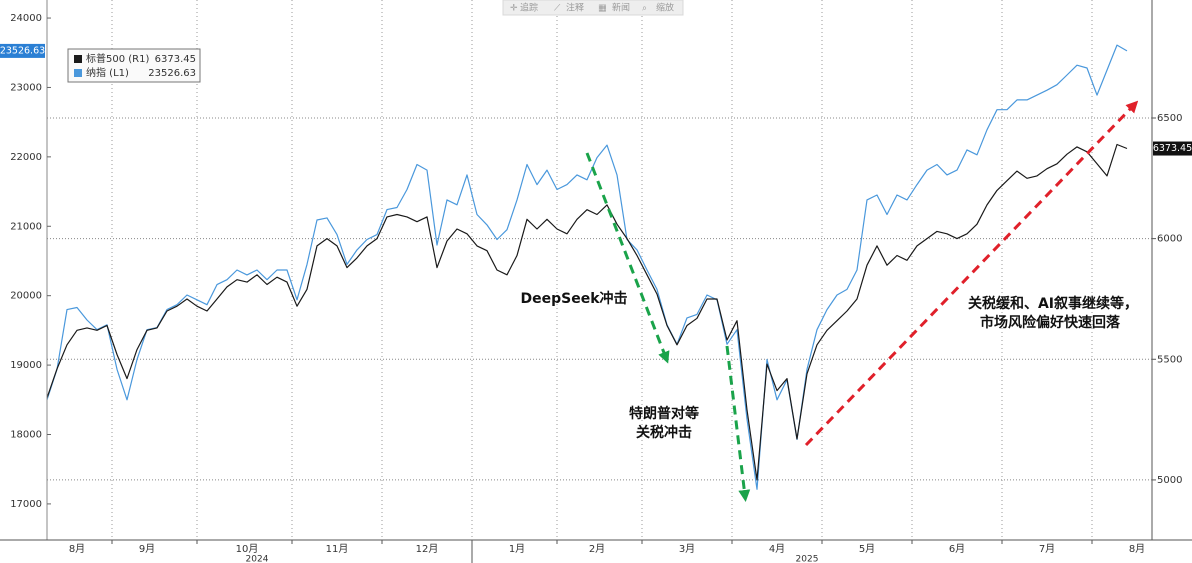  I want to click on y-tick-label: 20000, so click(26, 296).